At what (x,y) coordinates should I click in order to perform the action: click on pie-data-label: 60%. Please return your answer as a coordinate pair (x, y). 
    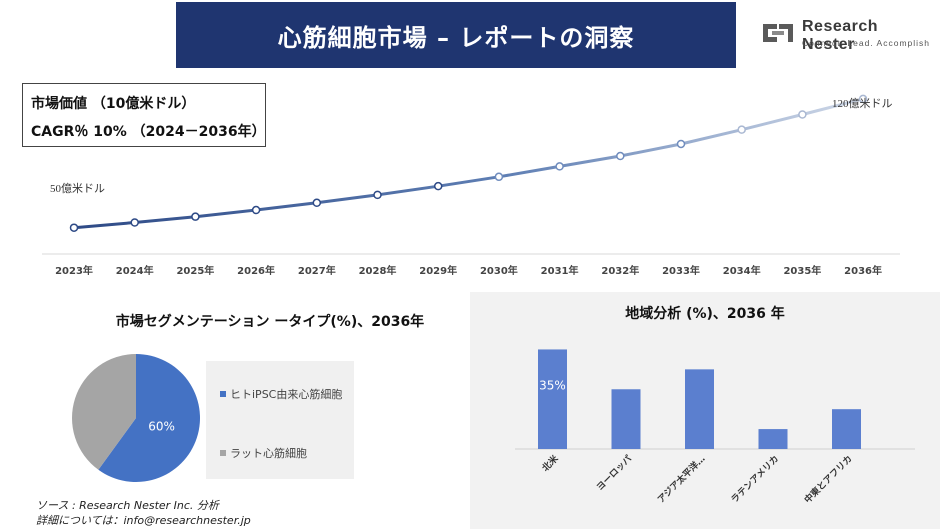
    Looking at the image, I should click on (161, 426).